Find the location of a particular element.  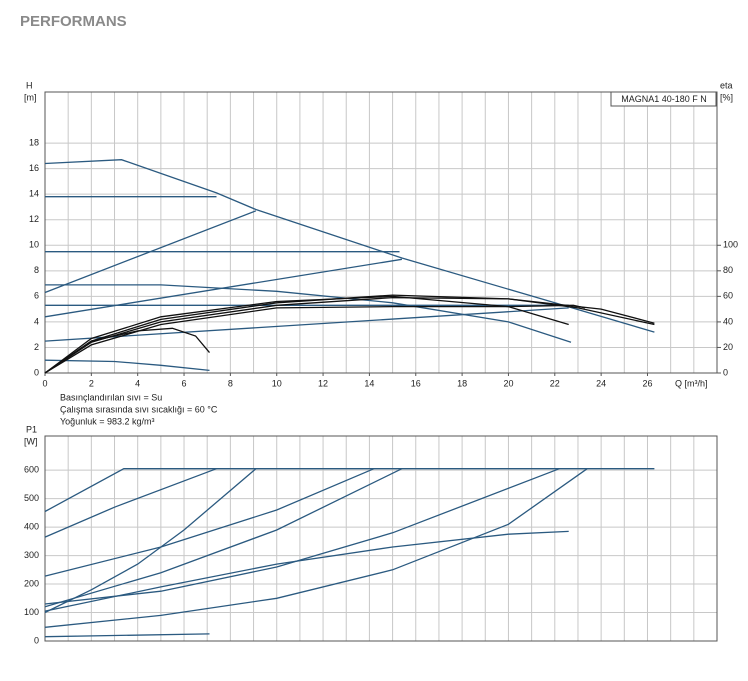

x-tick-label: 26 is located at coordinates (647, 383).